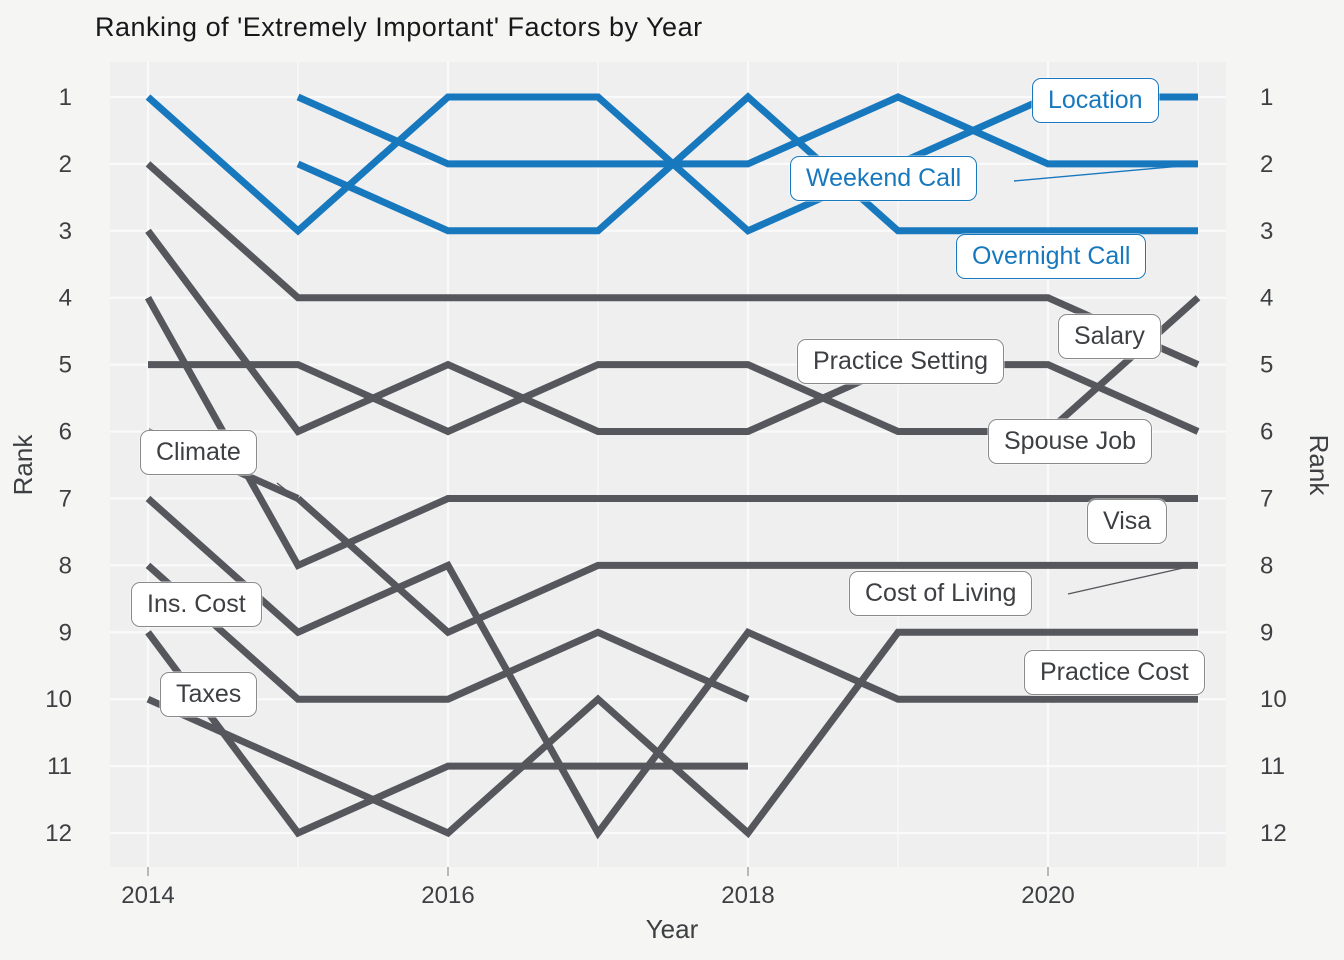  What do you see at coordinates (198, 452) in the screenshot?
I see `series-label-climate: Climate` at bounding box center [198, 452].